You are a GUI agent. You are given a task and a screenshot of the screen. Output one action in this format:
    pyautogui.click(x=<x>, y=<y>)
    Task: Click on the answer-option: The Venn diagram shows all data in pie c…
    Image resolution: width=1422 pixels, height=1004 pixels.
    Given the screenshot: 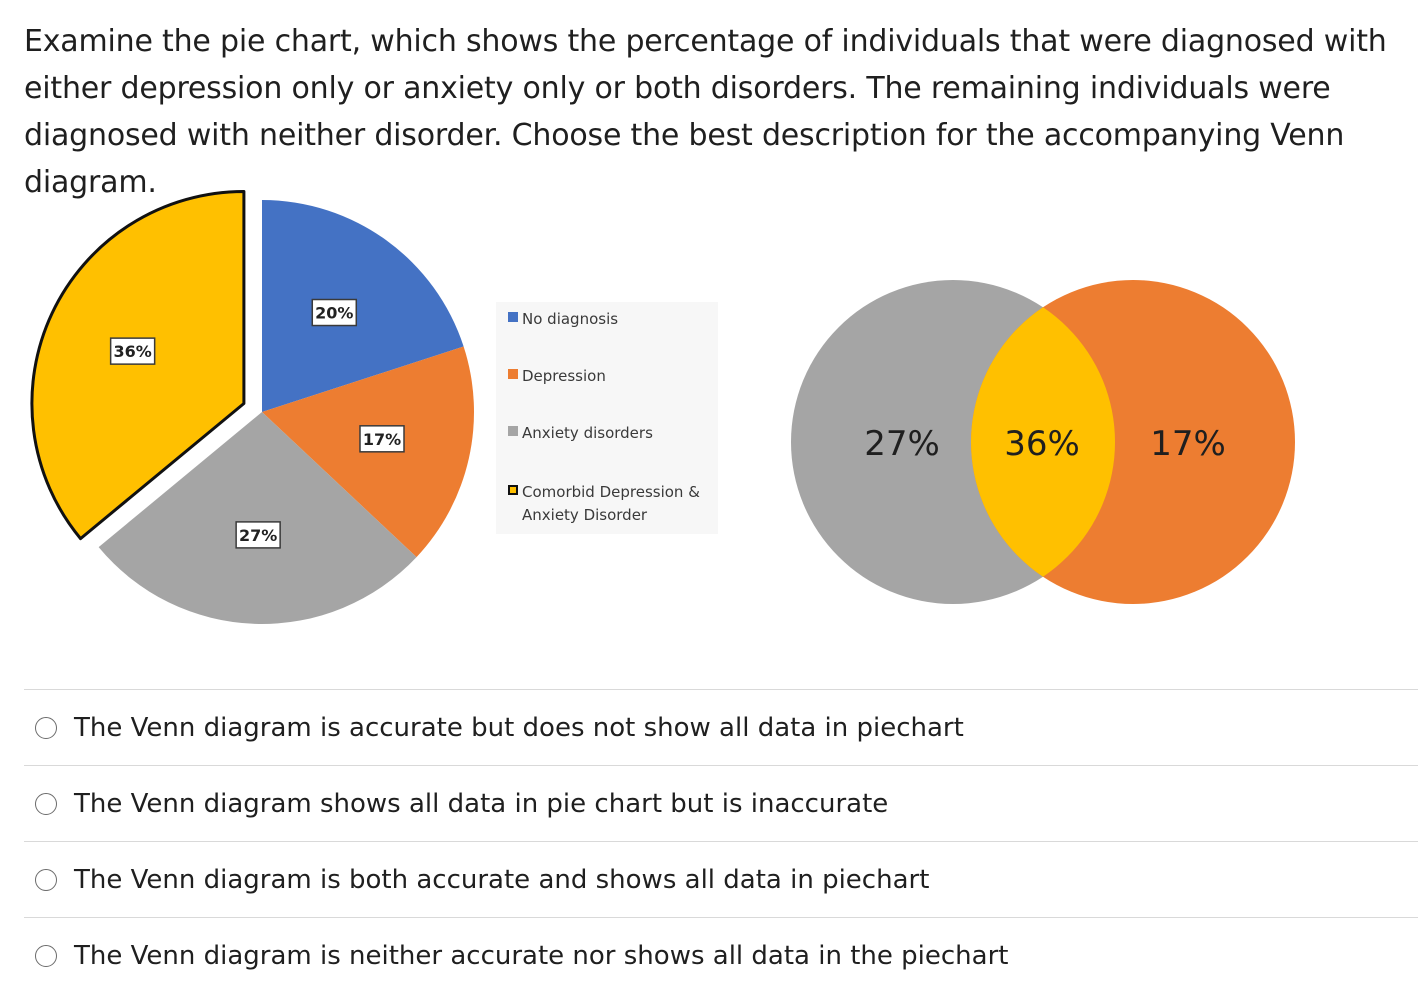 What is the action you would take?
    pyautogui.click(x=721, y=803)
    